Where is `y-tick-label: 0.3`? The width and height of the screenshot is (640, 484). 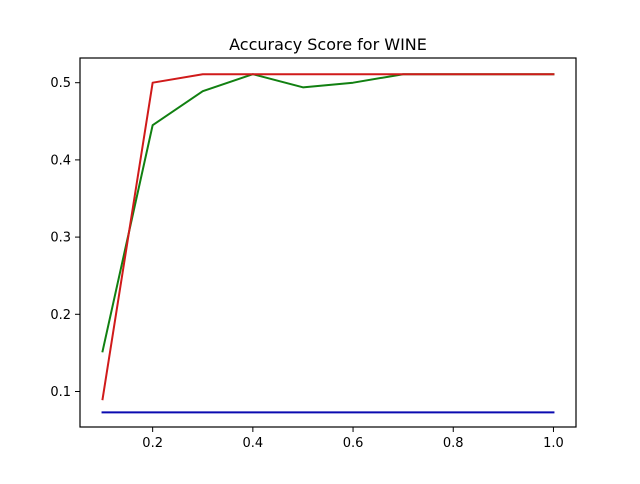
y-tick-label: 0.3 is located at coordinates (60, 238).